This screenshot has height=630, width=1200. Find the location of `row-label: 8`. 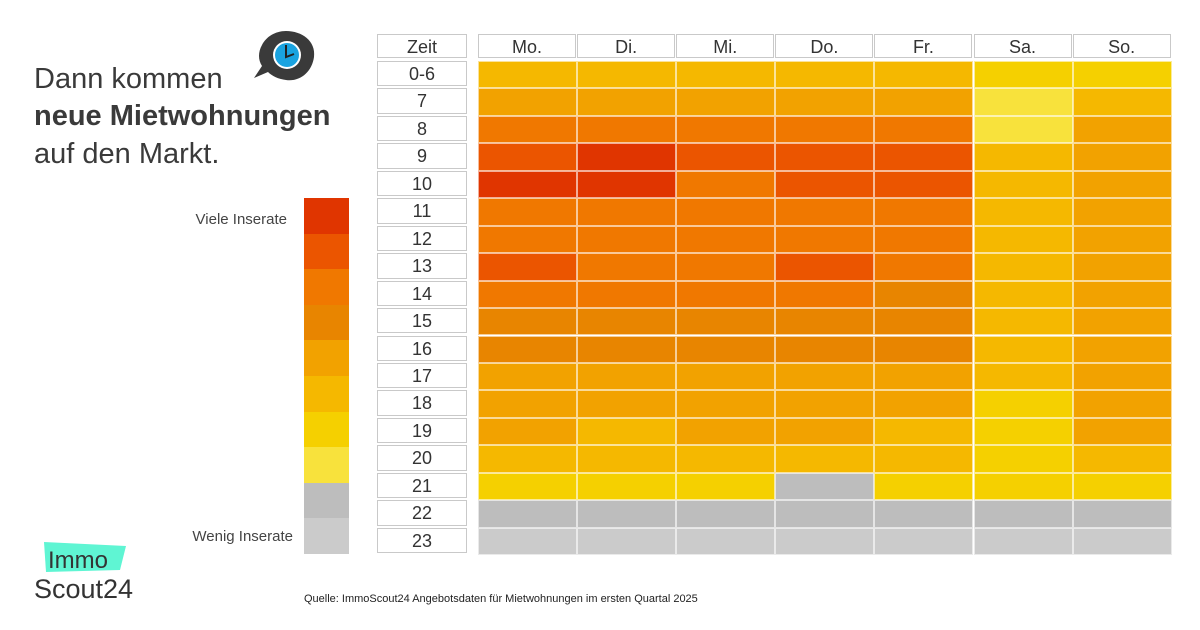

row-label: 8 is located at coordinates (422, 128).